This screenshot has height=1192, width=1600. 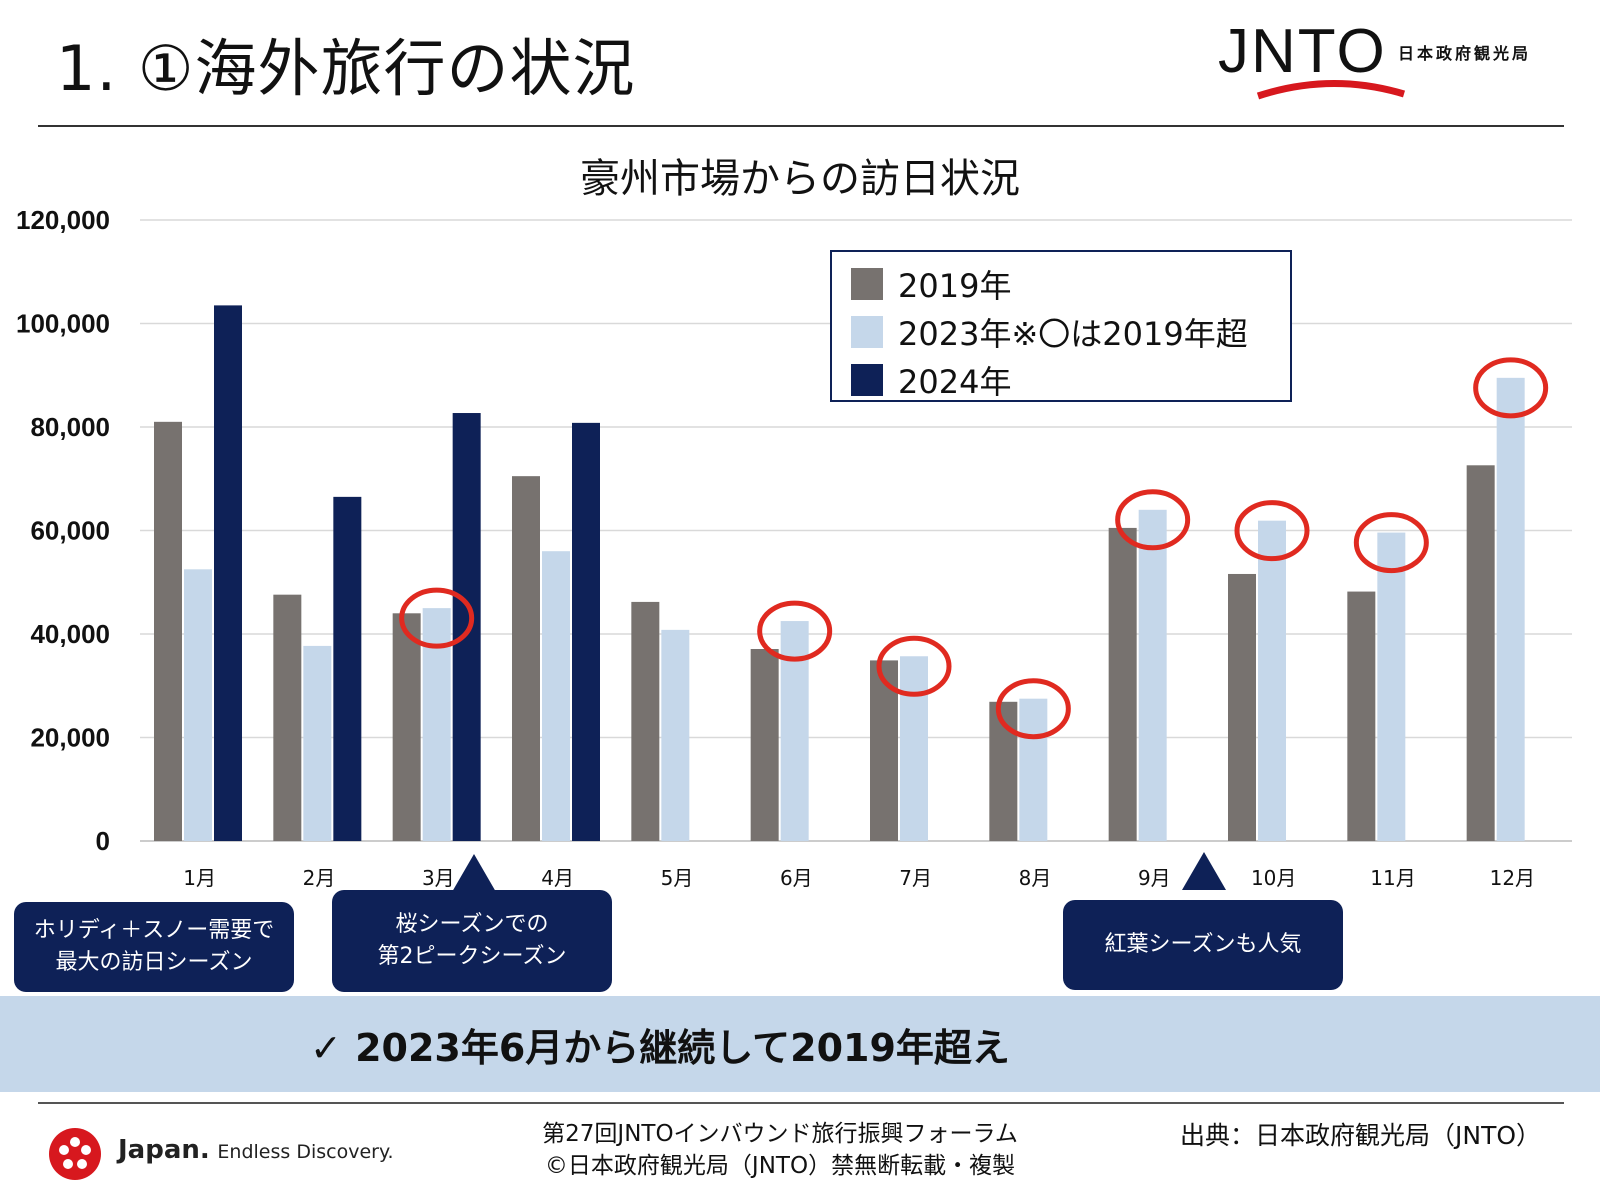 What do you see at coordinates (70, 531) in the screenshot?
I see `y-tick-label: 60,000` at bounding box center [70, 531].